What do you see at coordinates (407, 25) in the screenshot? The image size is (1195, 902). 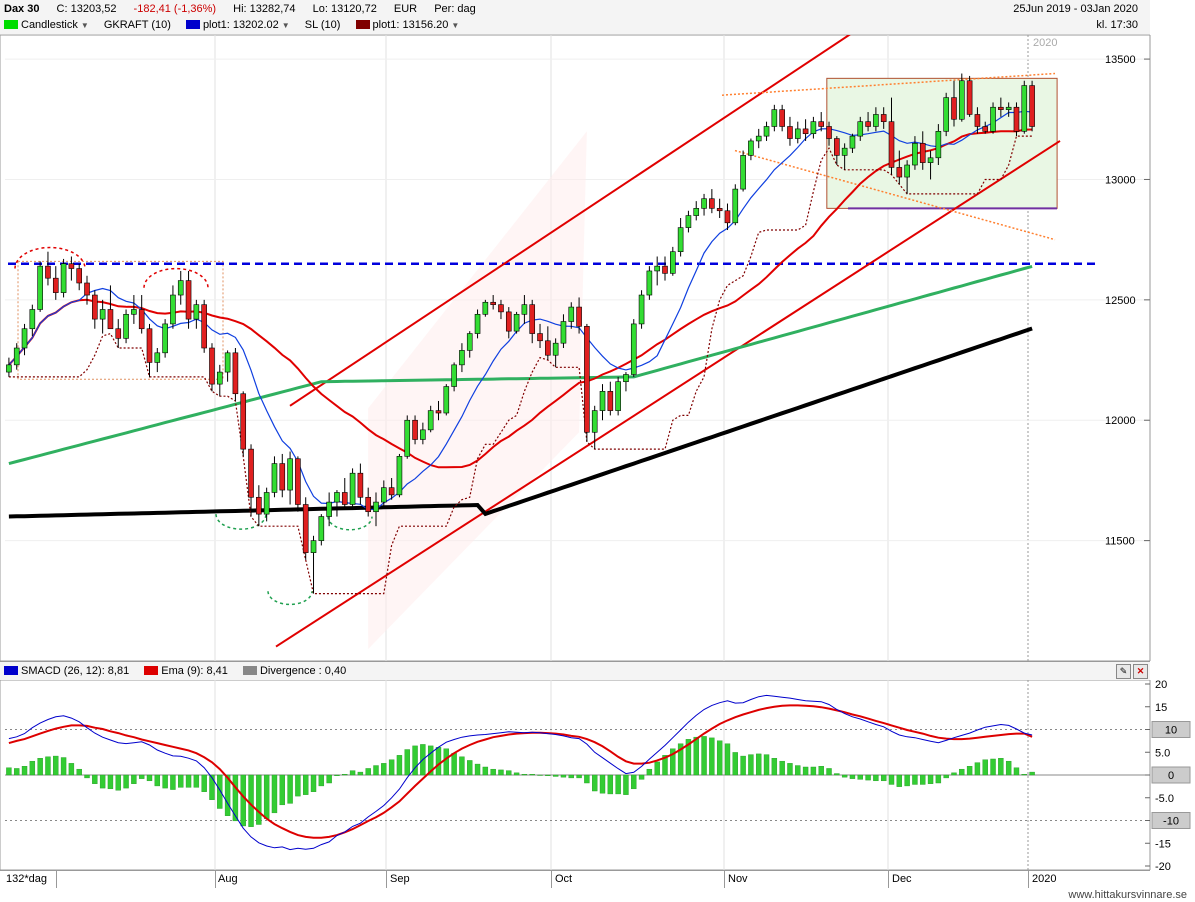 I see `legend-plot1-maroon: plot1: 13156.20 ▼` at bounding box center [407, 25].